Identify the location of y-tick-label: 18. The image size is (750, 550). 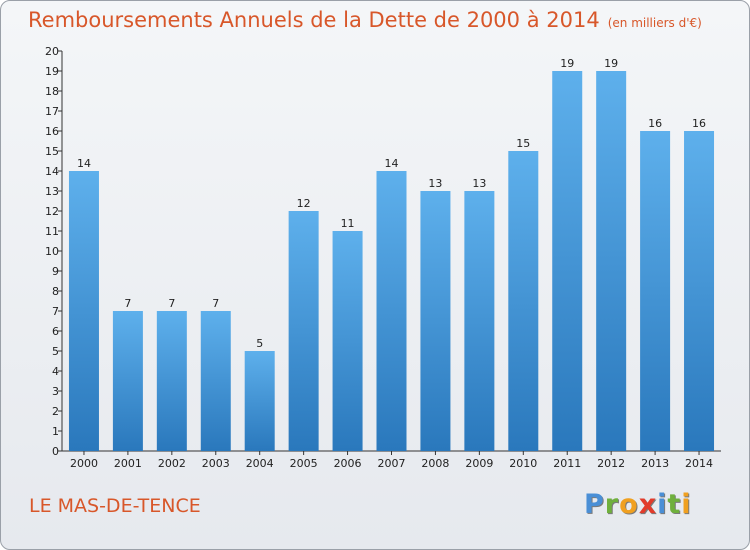
(52, 91).